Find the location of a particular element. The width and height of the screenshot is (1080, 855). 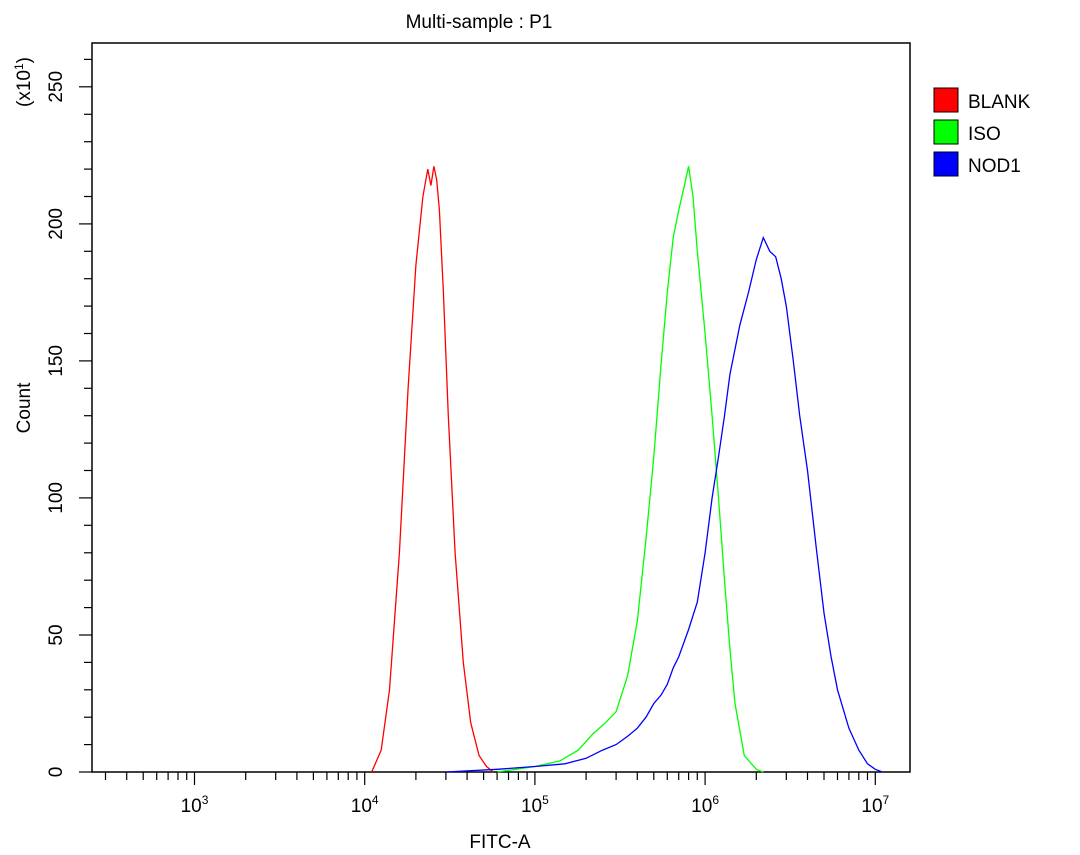

y-multiplier-label: (x101) is located at coordinates (23, 82).